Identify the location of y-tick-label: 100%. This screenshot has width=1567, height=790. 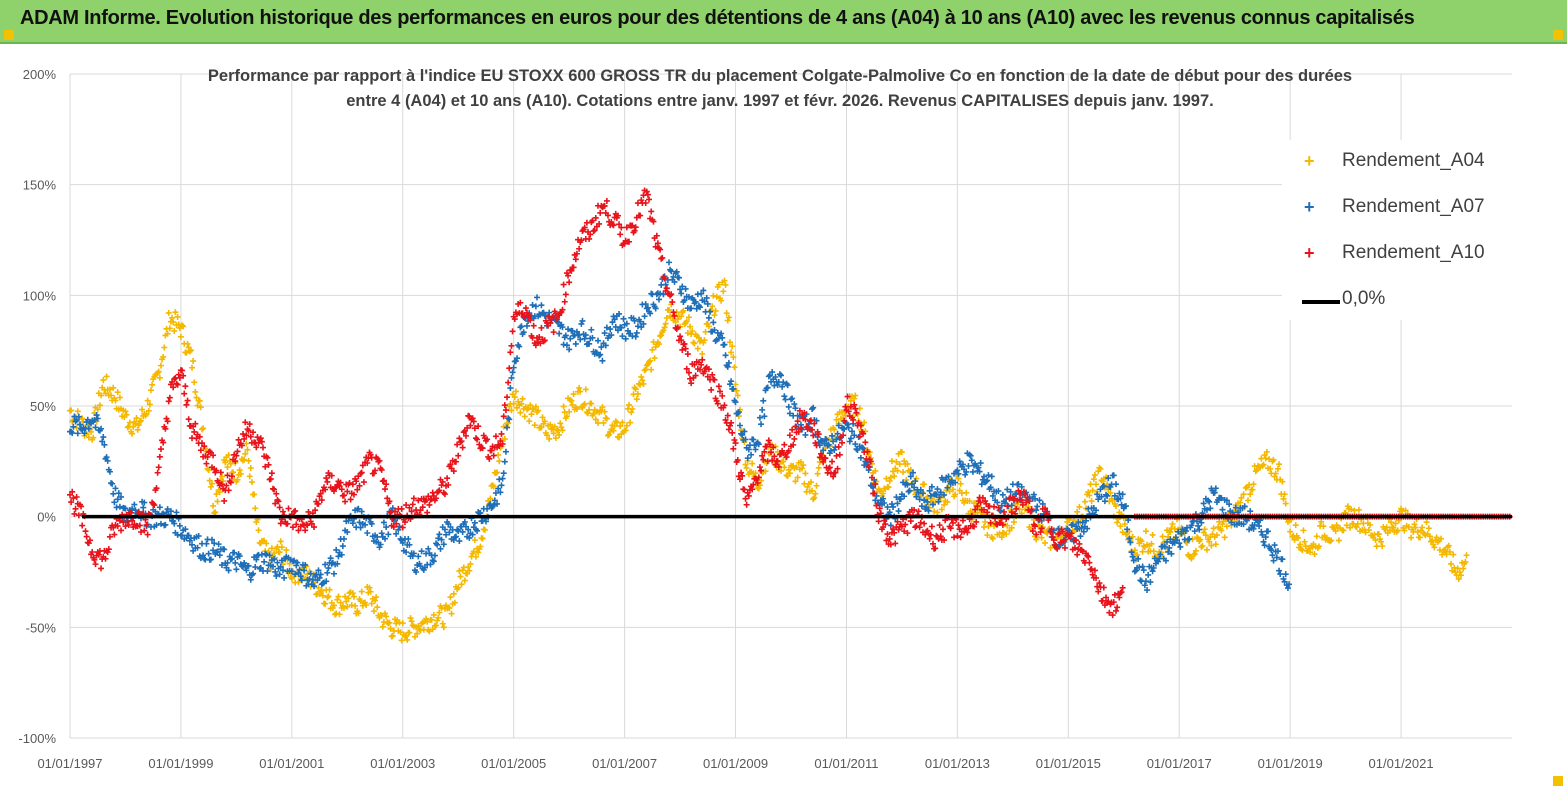
(40, 295).